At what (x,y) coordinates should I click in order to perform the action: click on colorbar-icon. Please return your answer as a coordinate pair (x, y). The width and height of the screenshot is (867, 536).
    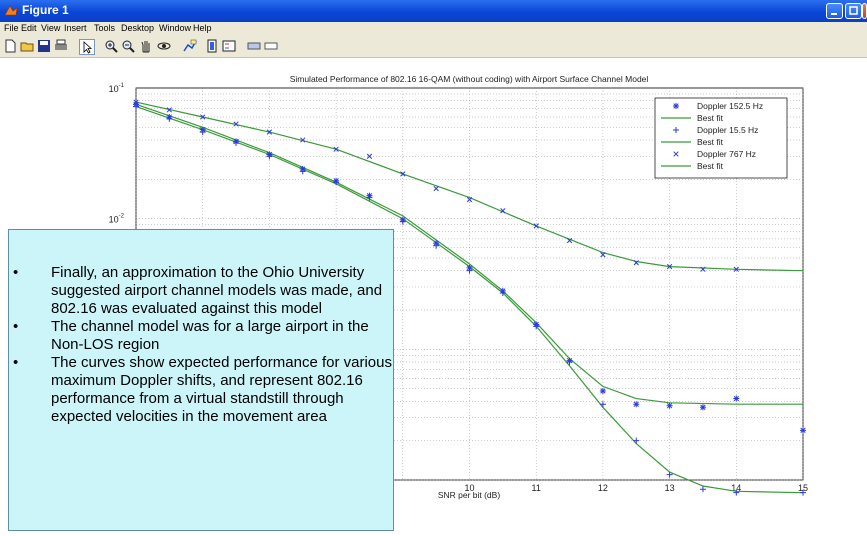
    Looking at the image, I should click on (212, 46).